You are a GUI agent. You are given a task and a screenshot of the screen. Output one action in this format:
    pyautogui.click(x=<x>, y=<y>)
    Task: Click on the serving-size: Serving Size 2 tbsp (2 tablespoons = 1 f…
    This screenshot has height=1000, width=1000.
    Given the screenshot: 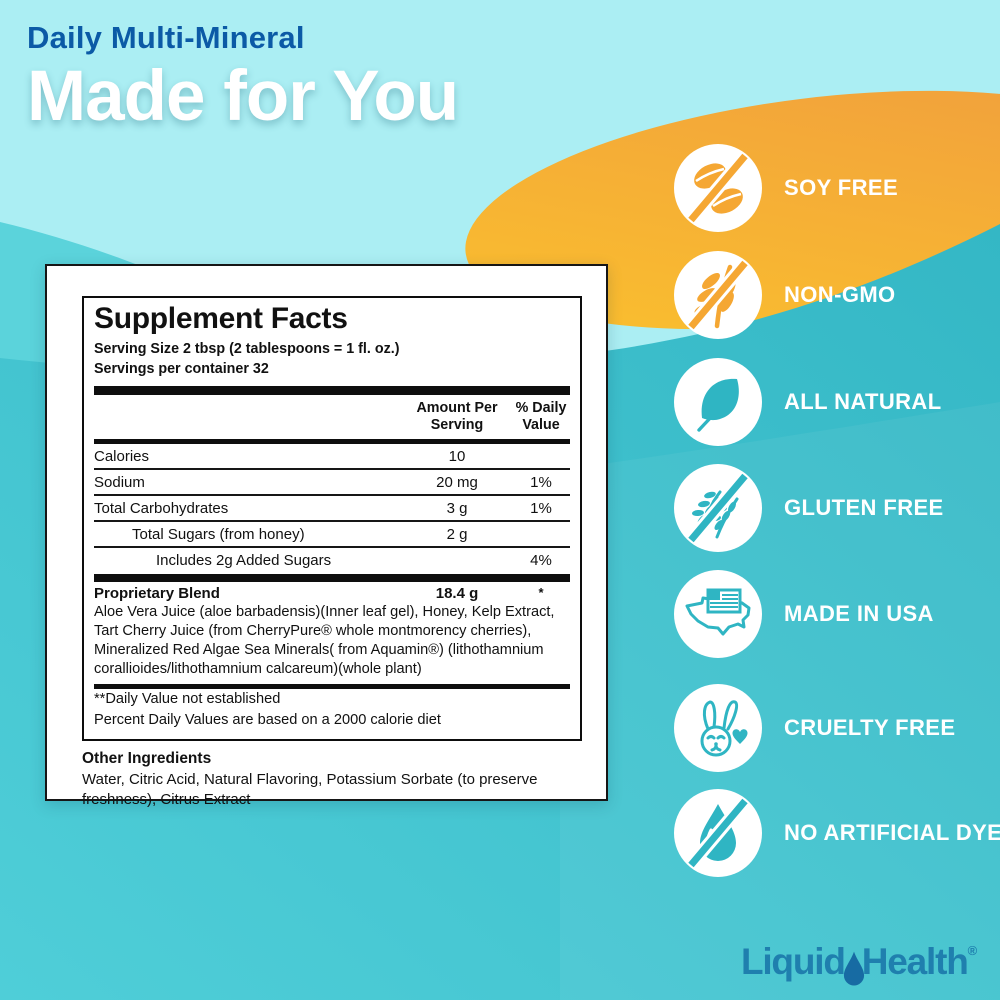 What is the action you would take?
    pyautogui.click(x=247, y=348)
    